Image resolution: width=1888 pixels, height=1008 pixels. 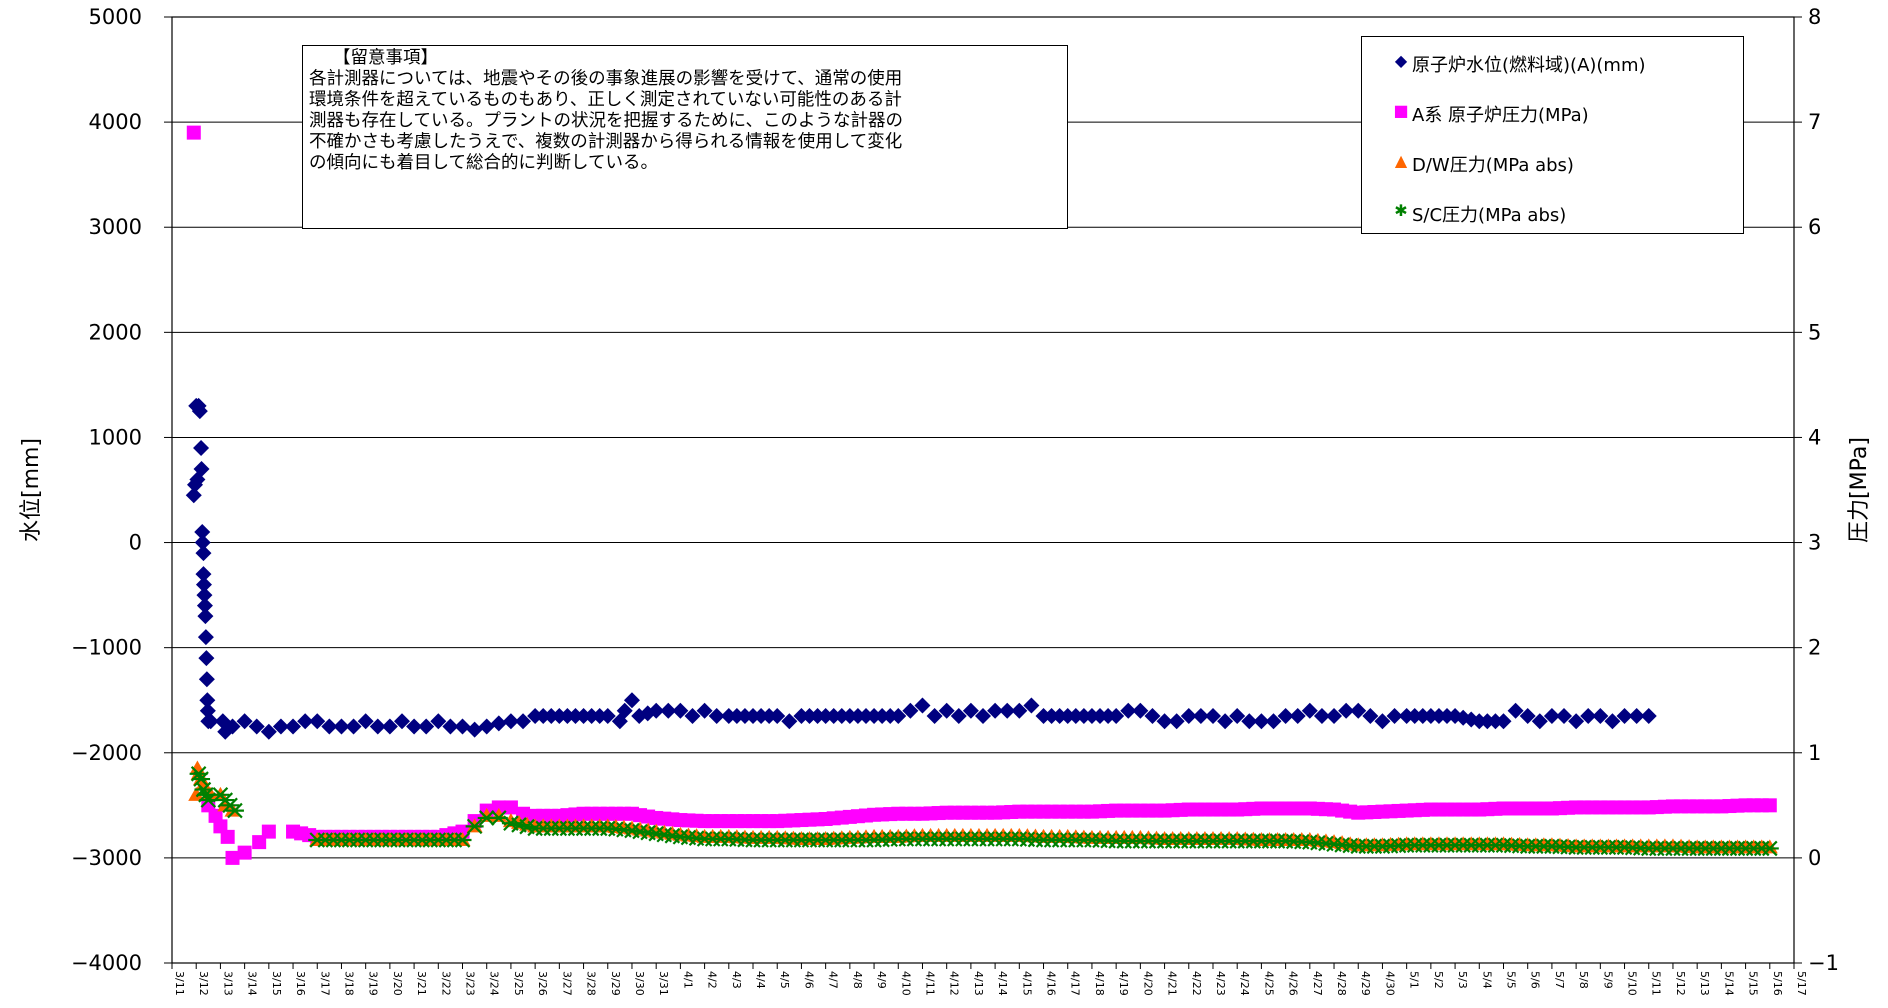 What do you see at coordinates (385, 58) in the screenshot?
I see `note-title: 【留意事項】` at bounding box center [385, 58].